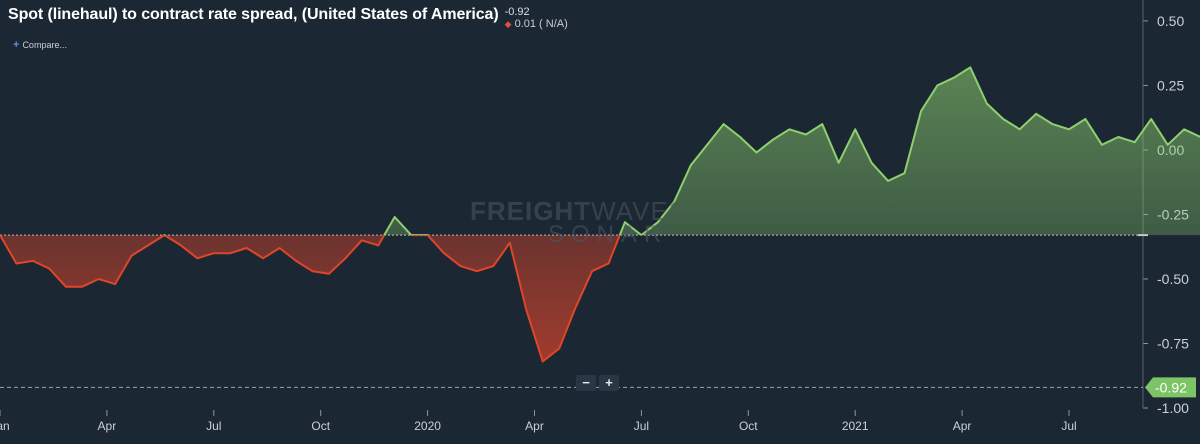  Describe the element at coordinates (609, 383) in the screenshot. I see `zoom-in-button: +` at that location.